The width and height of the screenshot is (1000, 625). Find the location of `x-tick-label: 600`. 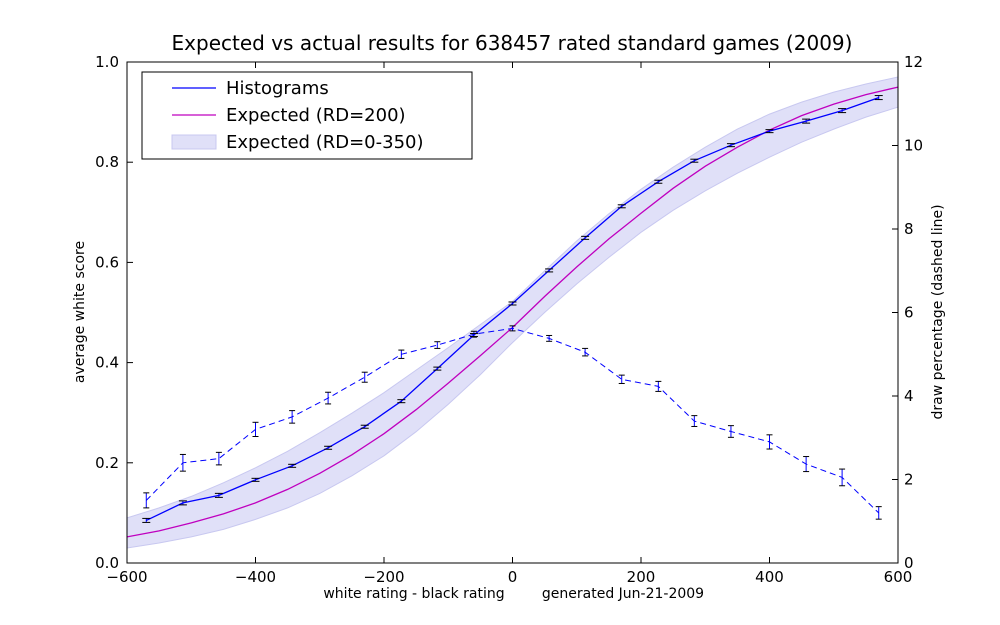

x-tick-label: 600 is located at coordinates (898, 577).